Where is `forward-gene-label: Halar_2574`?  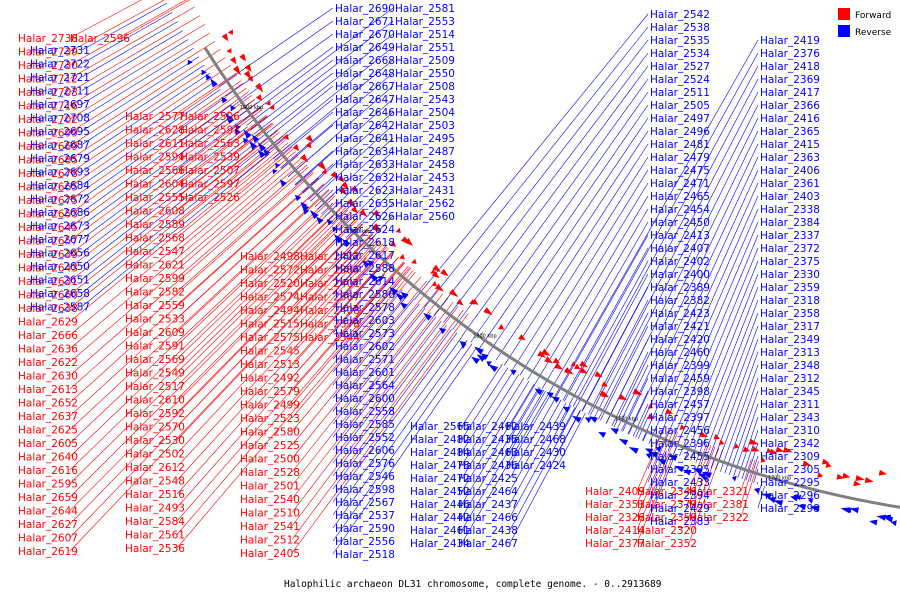
forward-gene-label: Halar_2574 is located at coordinates (270, 298).